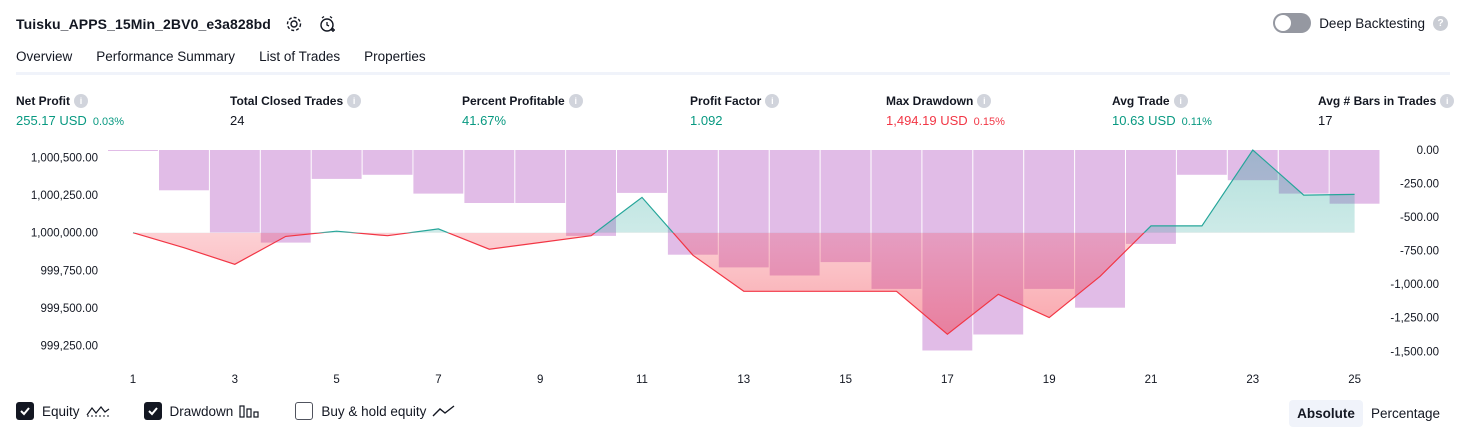 The width and height of the screenshot is (1466, 438). What do you see at coordinates (64, 196) in the screenshot?
I see `left-axis-tick: 1,000,250.00` at bounding box center [64, 196].